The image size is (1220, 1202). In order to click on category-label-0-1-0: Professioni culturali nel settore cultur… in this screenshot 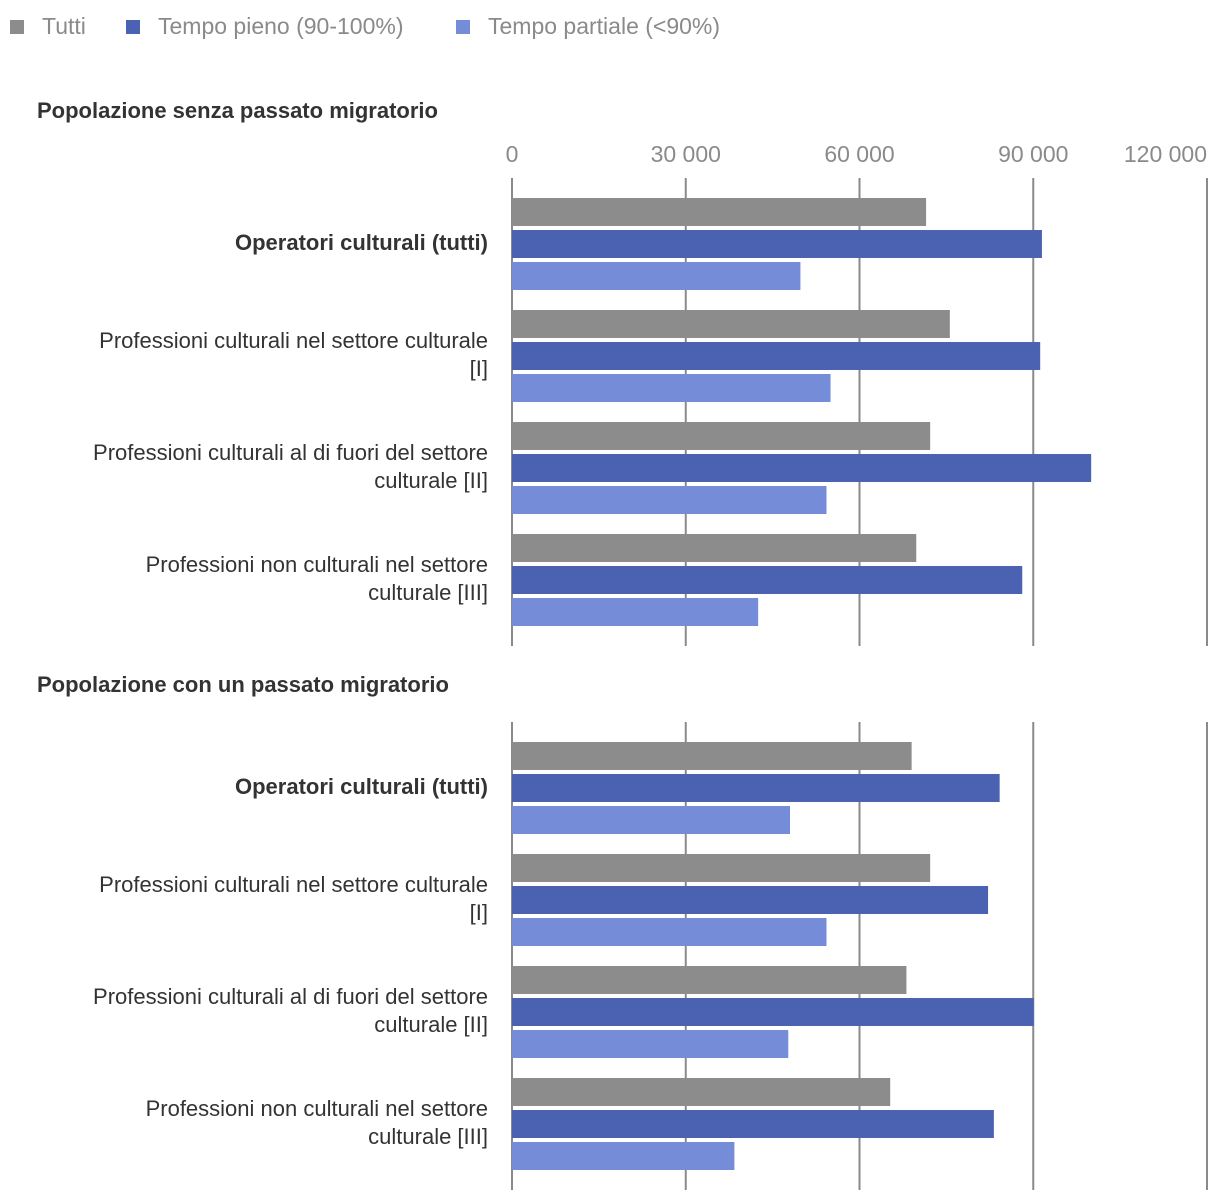, I will do `click(293, 340)`.